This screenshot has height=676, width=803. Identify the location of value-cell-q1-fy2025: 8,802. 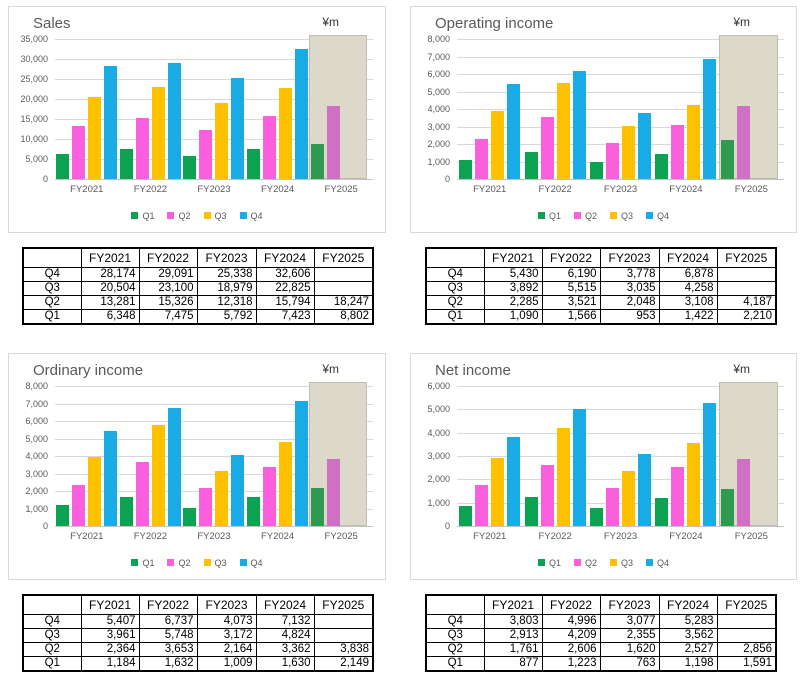
(343, 317).